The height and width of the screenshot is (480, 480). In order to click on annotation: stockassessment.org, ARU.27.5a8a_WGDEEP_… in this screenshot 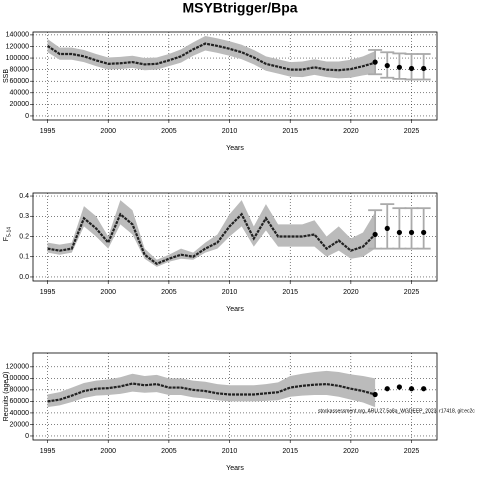, I will do `click(396, 412)`.